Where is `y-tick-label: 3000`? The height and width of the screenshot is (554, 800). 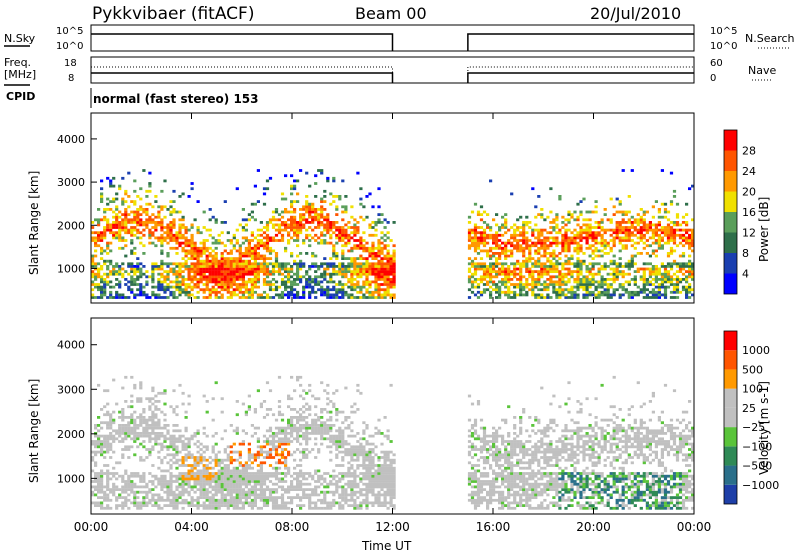 y-tick-label: 3000 is located at coordinates (71, 182).